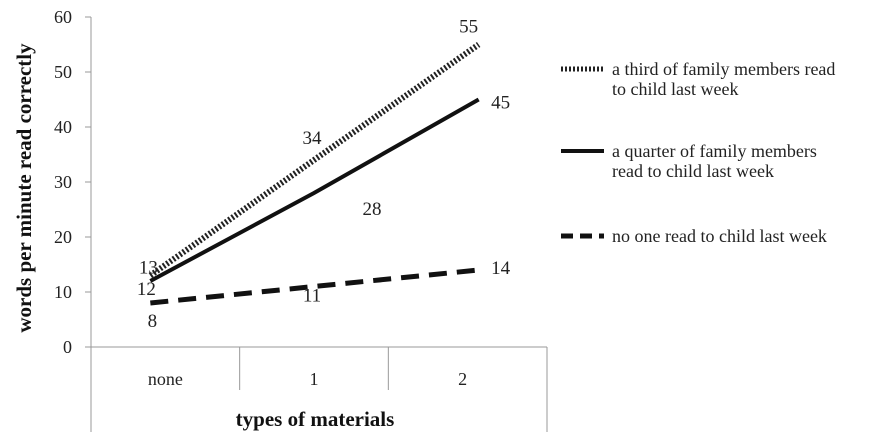 The image size is (879, 438). What do you see at coordinates (315, 419) in the screenshot?
I see `x-axis-title: types of materials` at bounding box center [315, 419].